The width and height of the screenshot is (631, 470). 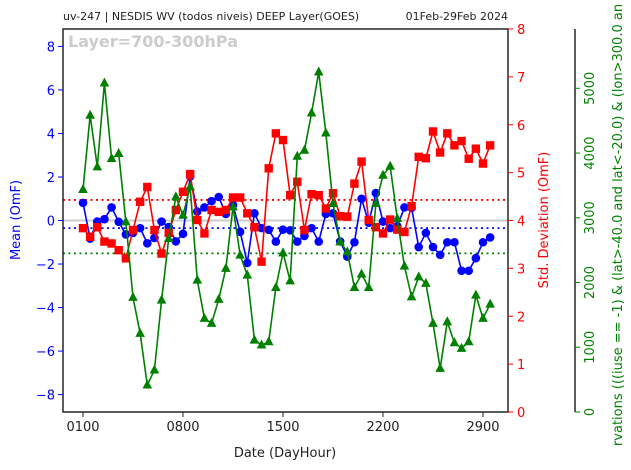 What do you see at coordinates (457, 16) in the screenshot?
I see `chart-date-range: 01Feb-29Feb 2024` at bounding box center [457, 16].